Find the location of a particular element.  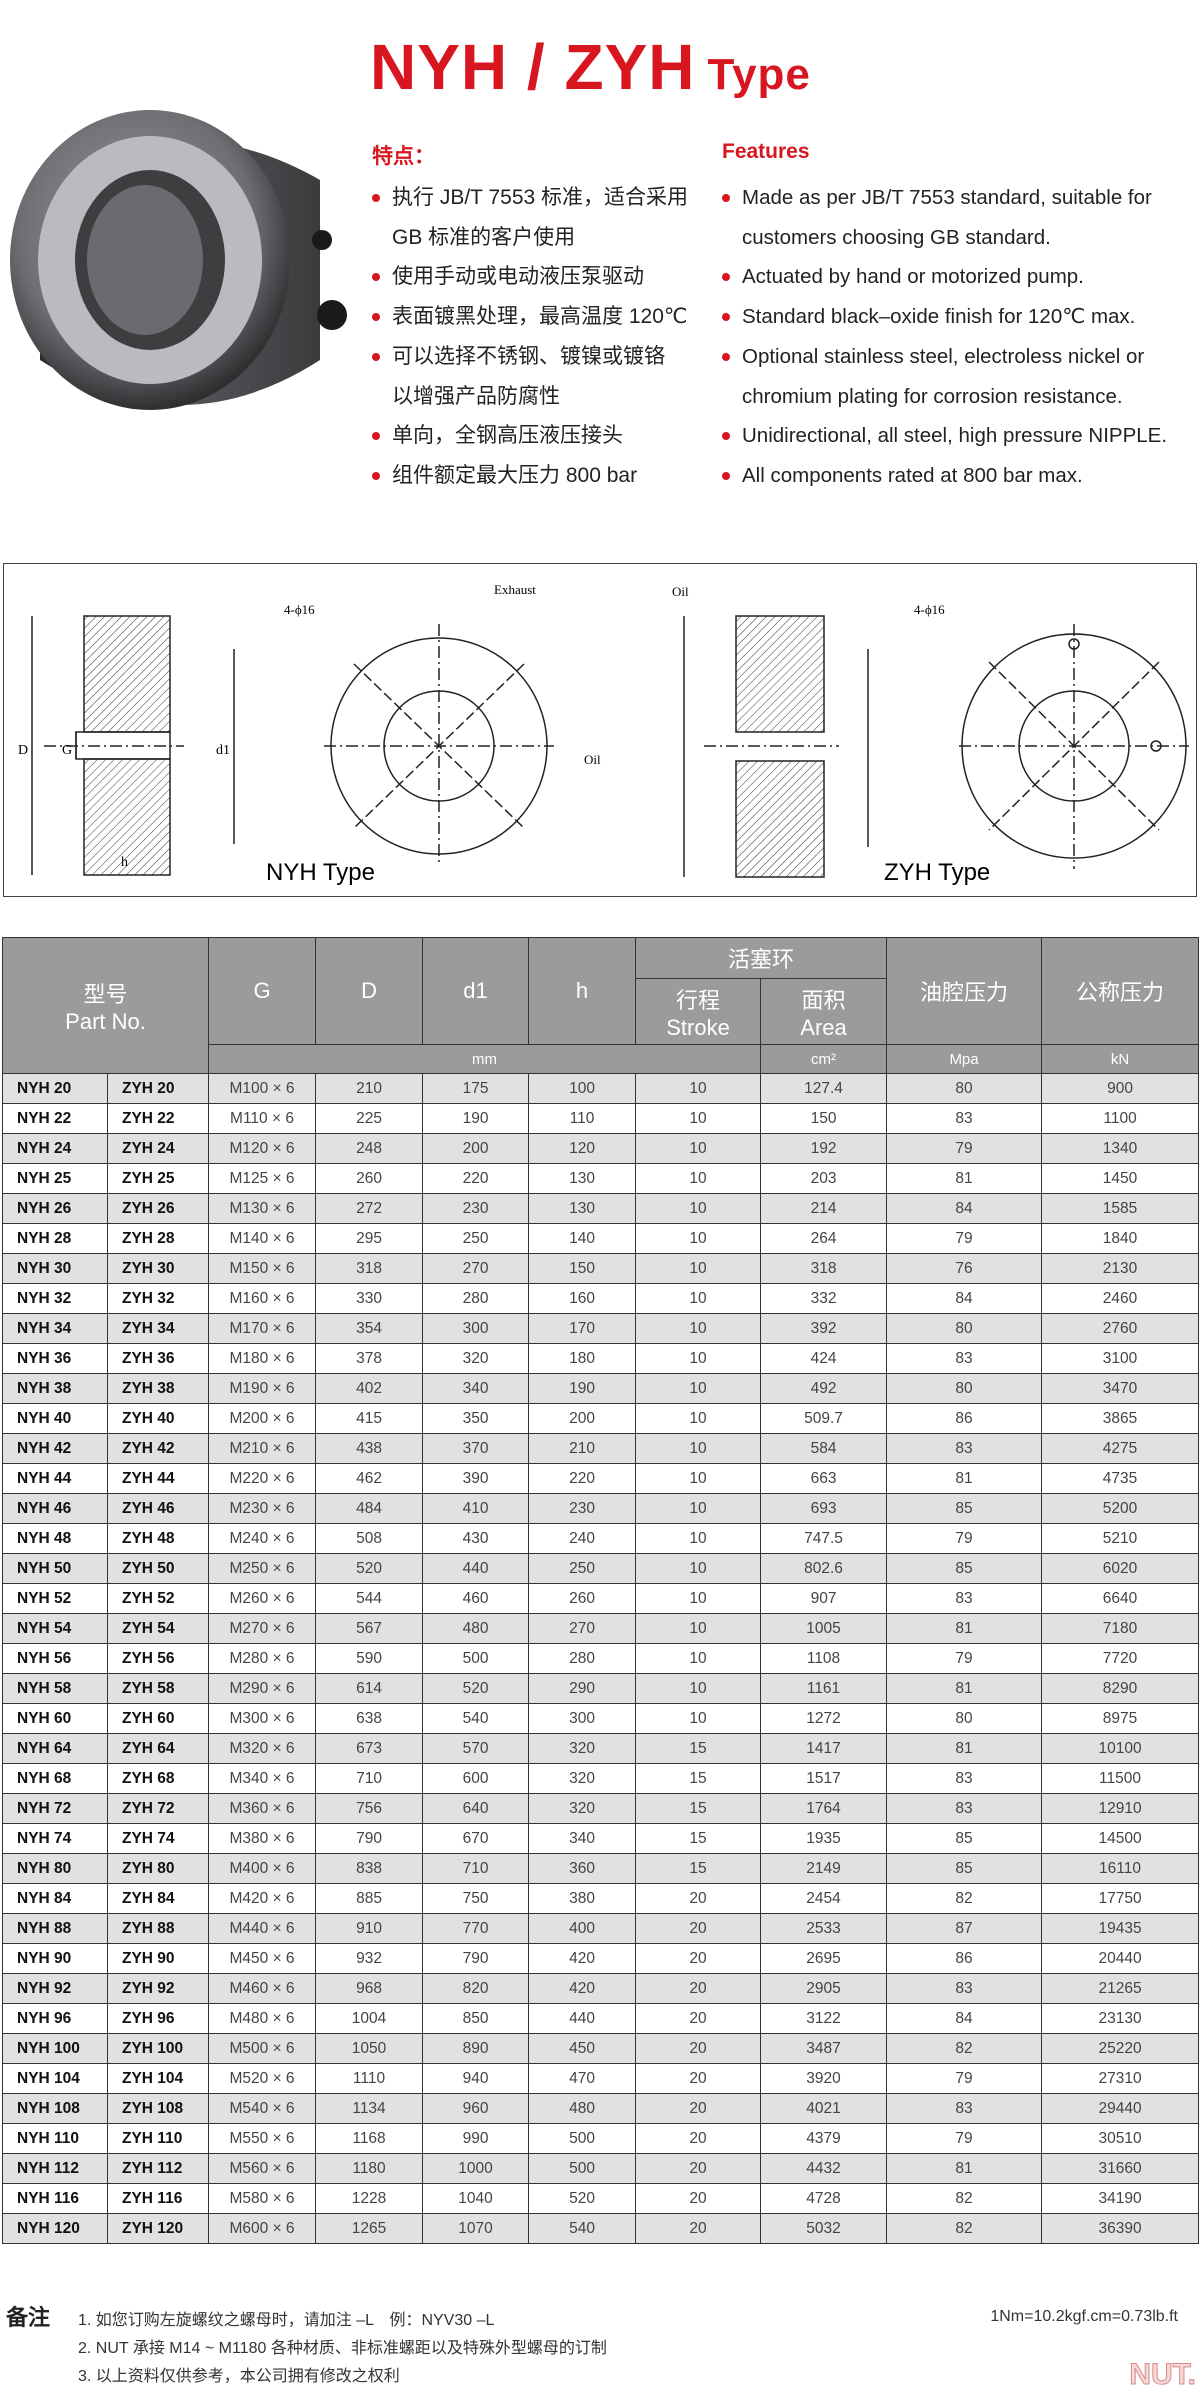

cell-dim-h: 440 is located at coordinates (582, 2018).